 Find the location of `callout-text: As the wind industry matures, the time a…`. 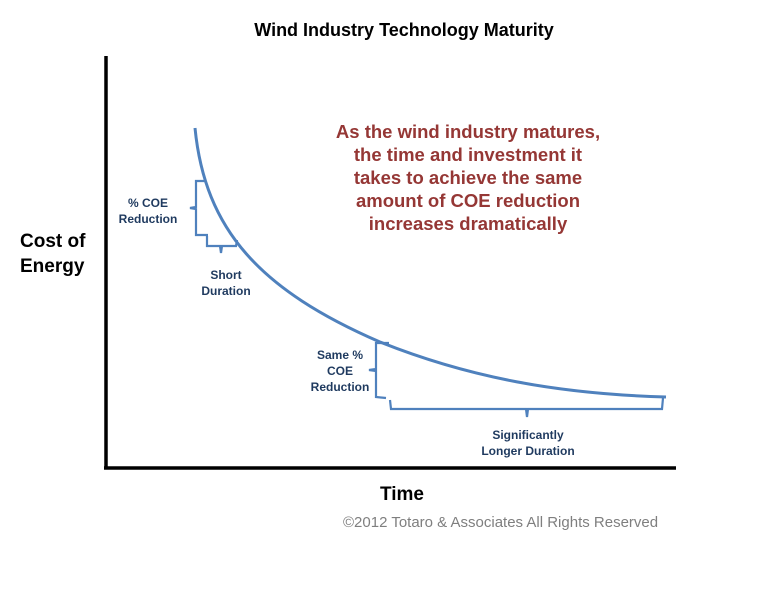

callout-text: As the wind industry matures, the time a… is located at coordinates (468, 177).